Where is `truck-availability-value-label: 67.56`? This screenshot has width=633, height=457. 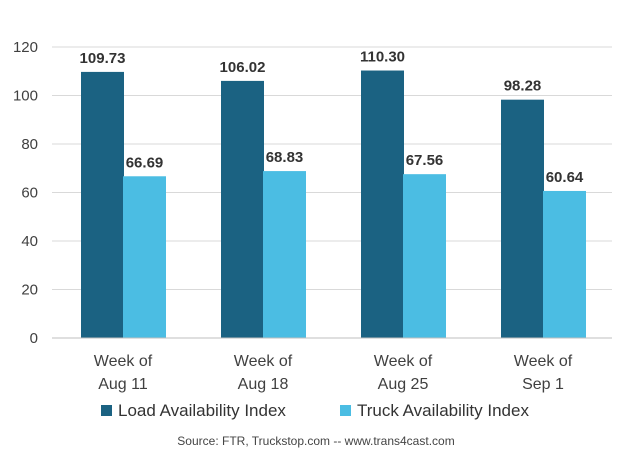
truck-availability-value-label: 67.56 is located at coordinates (425, 160).